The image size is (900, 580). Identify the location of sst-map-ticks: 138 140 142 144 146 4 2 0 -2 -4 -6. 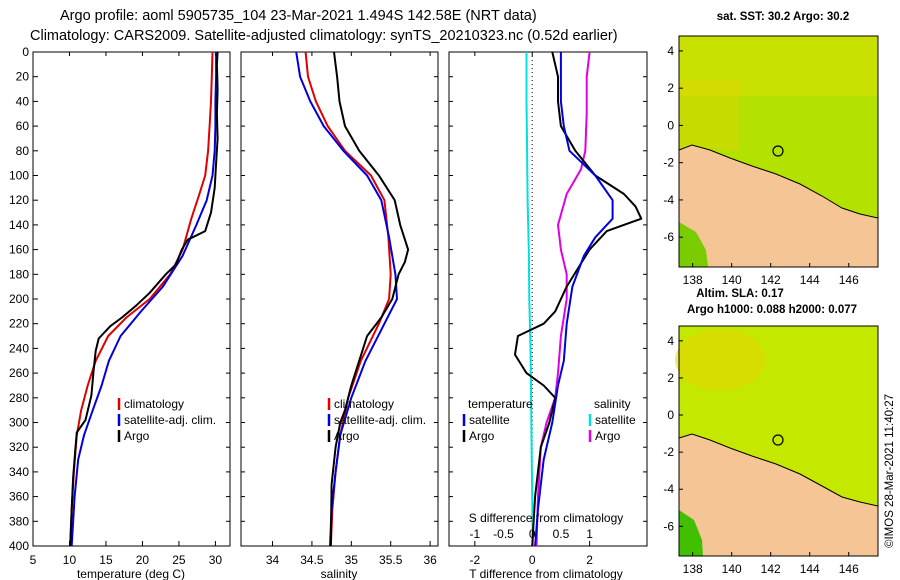
(761, 165).